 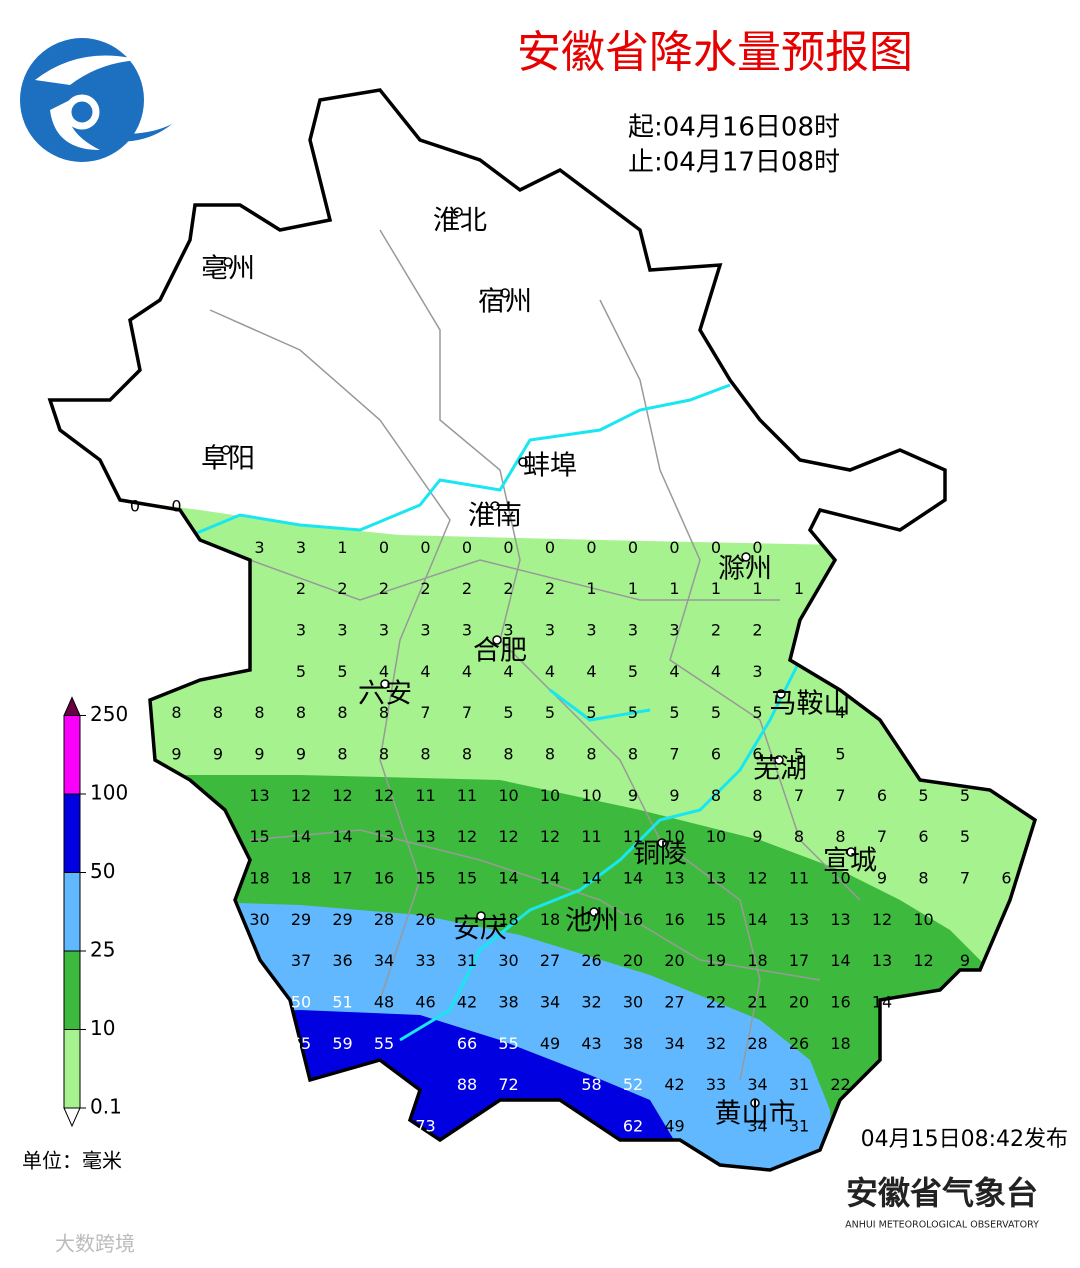 I want to click on precip-value: 27, so click(x=674, y=1001).